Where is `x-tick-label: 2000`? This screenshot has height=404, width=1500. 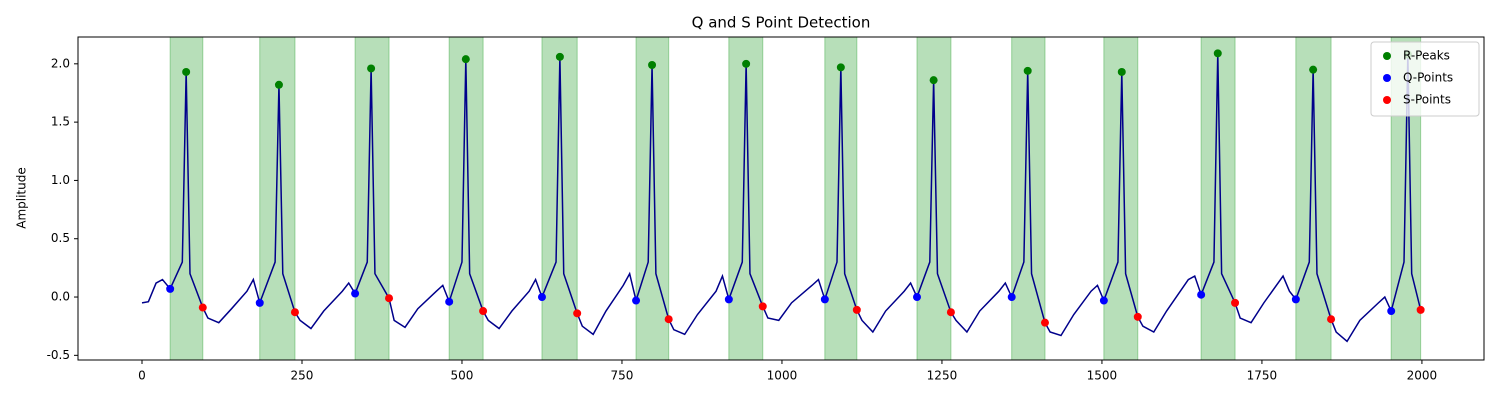 x-tick-label: 2000 is located at coordinates (1422, 376).